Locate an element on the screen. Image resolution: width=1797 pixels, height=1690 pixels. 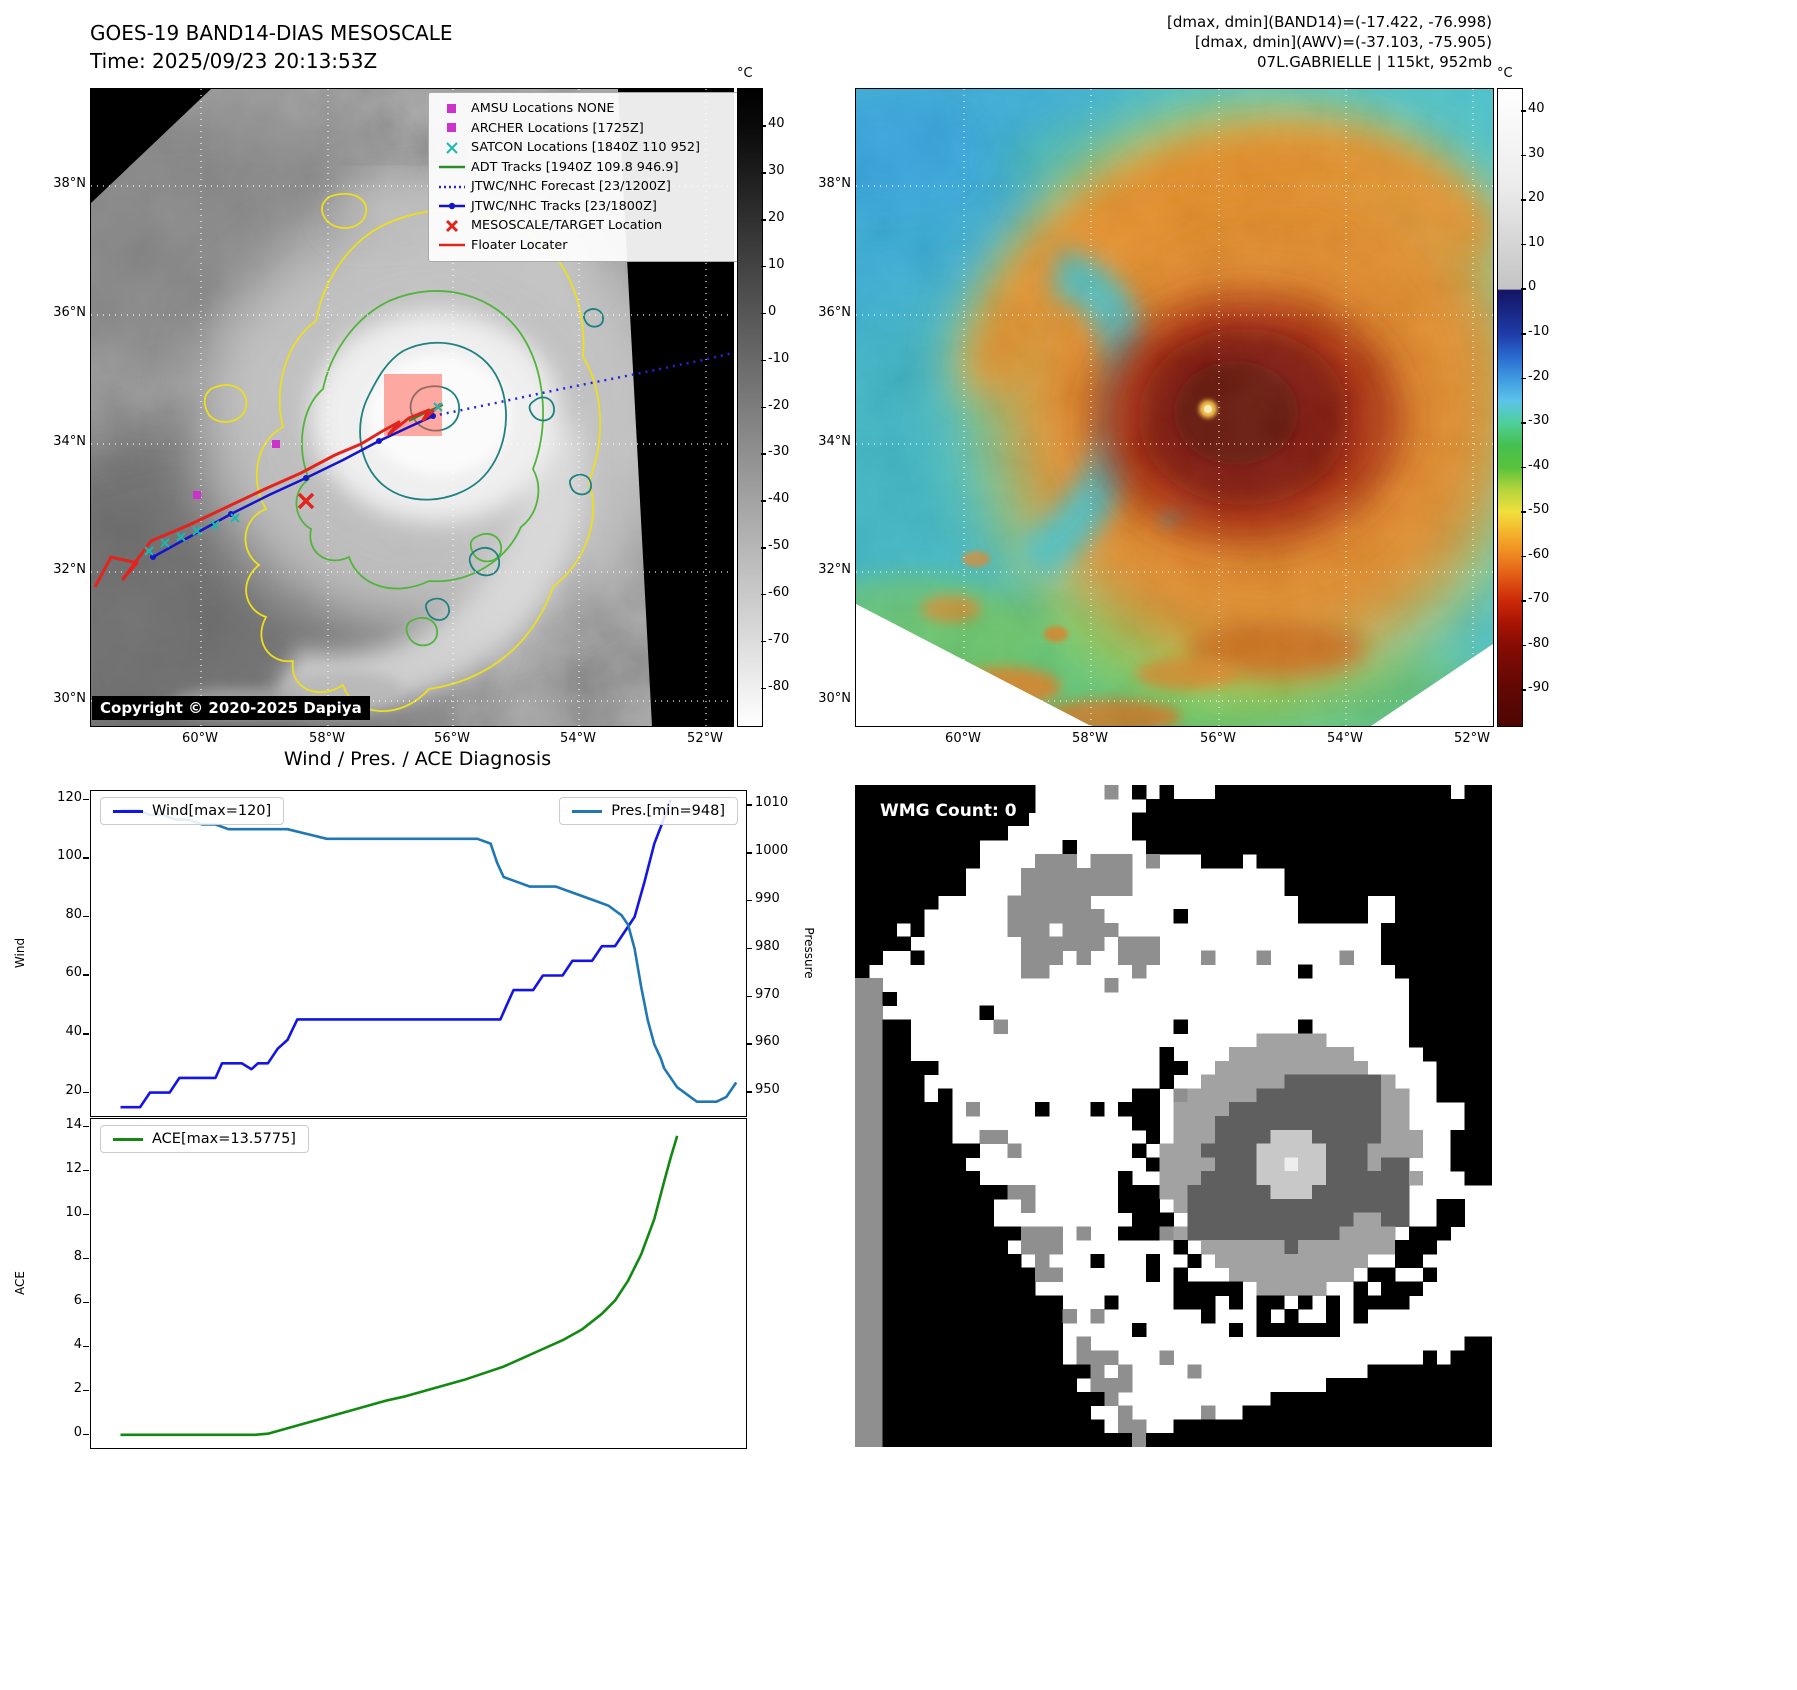
legend-item: MESOSCALE/TARGET Location is located at coordinates (588, 226).